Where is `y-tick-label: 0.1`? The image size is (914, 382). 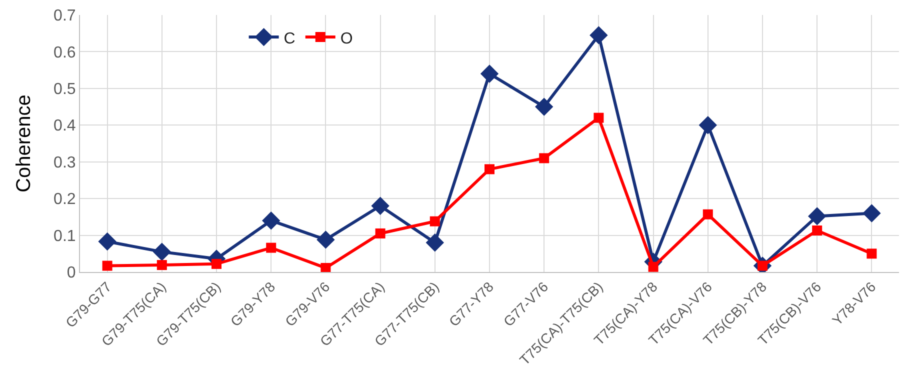
y-tick-label: 0.1 is located at coordinates (65, 236).